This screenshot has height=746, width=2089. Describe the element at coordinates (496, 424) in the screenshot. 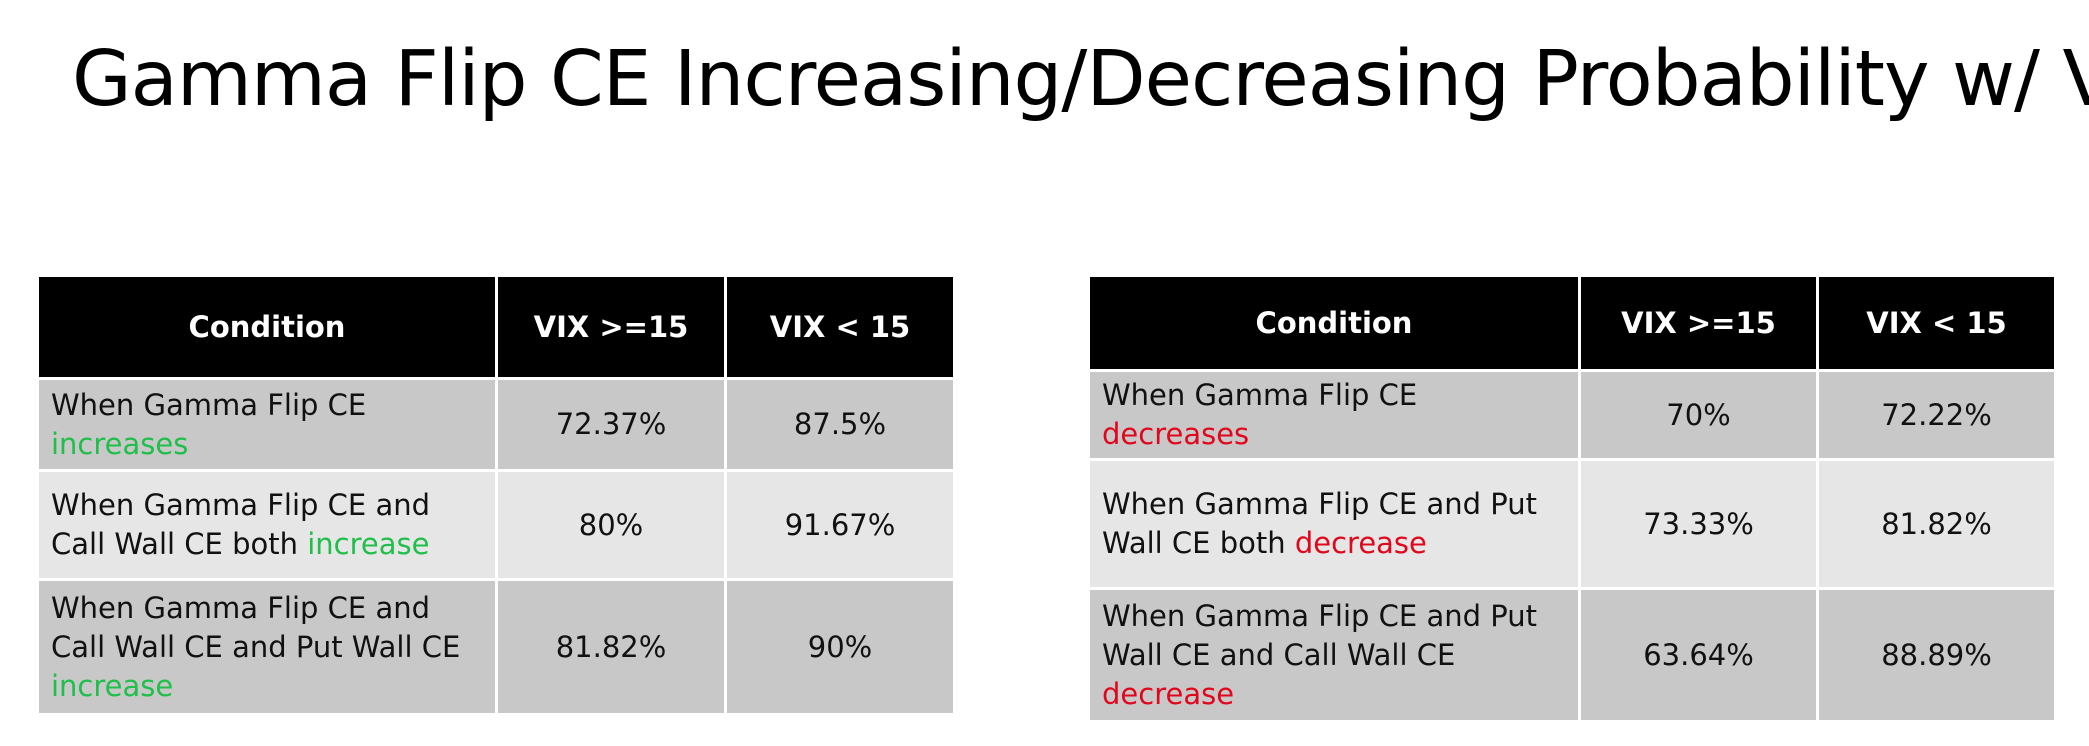

I see `table-row: When Gamma Flip CE increases 72.37% 87.5%` at that location.